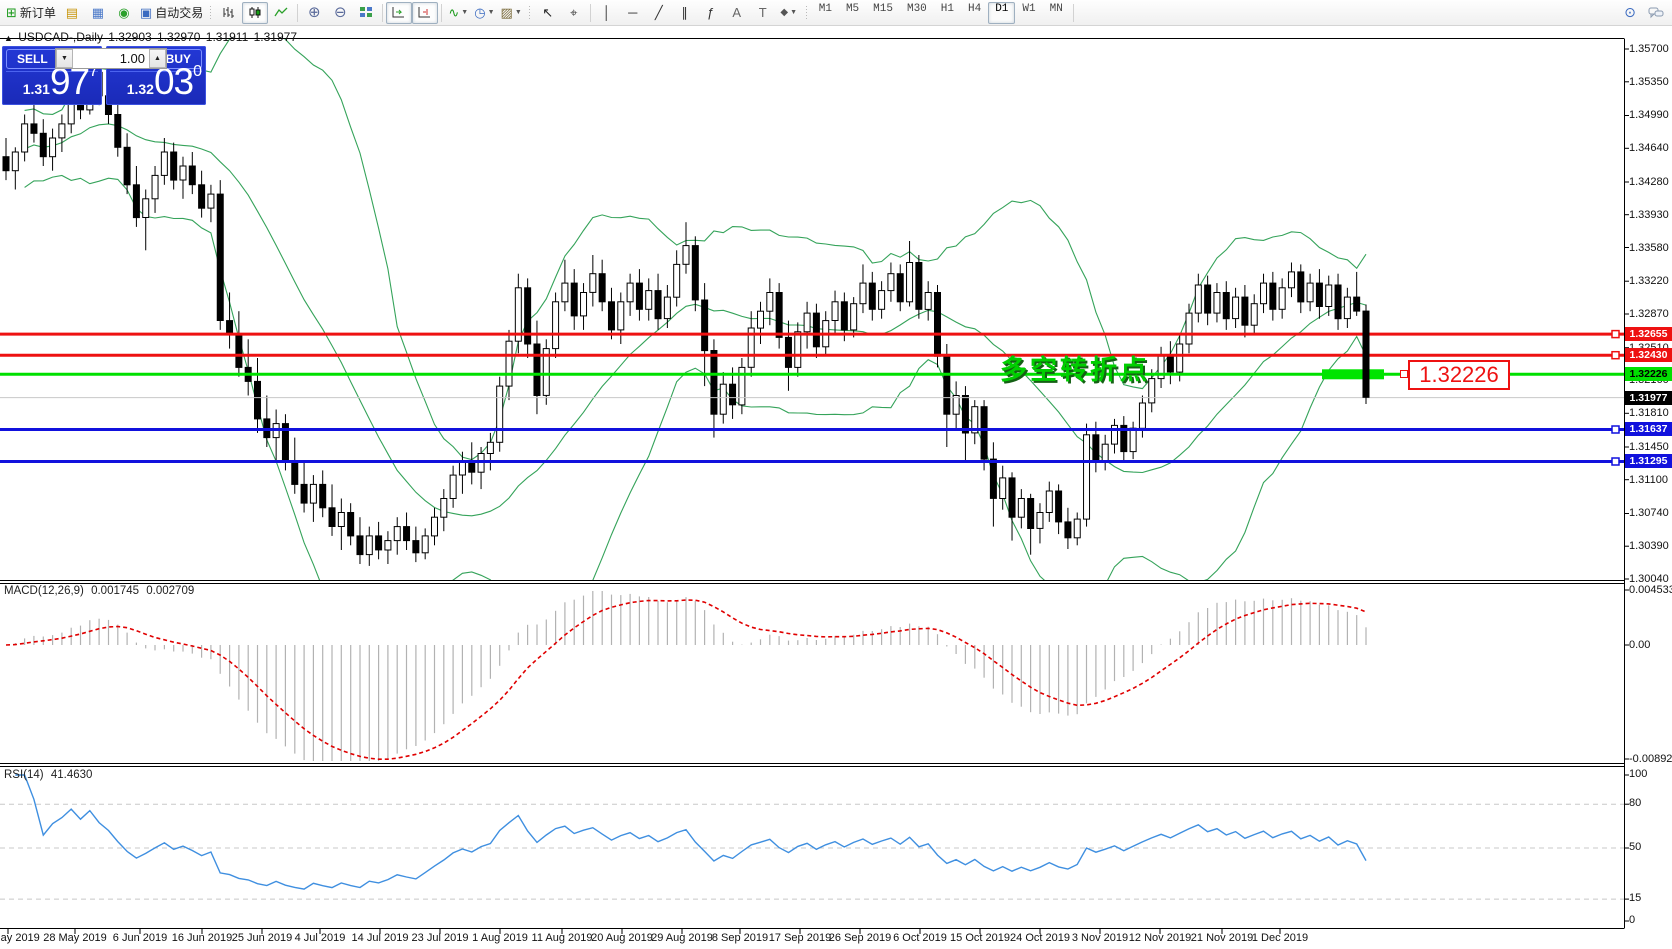  What do you see at coordinates (484, 13) in the screenshot?
I see `periods-button: ◷ ▼` at bounding box center [484, 13].